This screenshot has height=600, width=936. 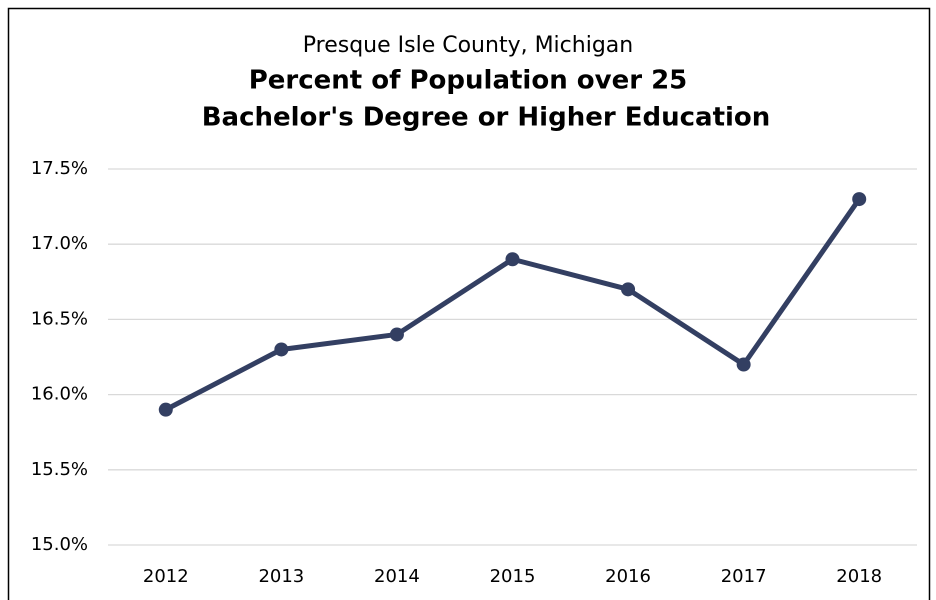 What do you see at coordinates (486, 118) in the screenshot?
I see `chart-title: Bachelor's Degree or Higher Education` at bounding box center [486, 118].